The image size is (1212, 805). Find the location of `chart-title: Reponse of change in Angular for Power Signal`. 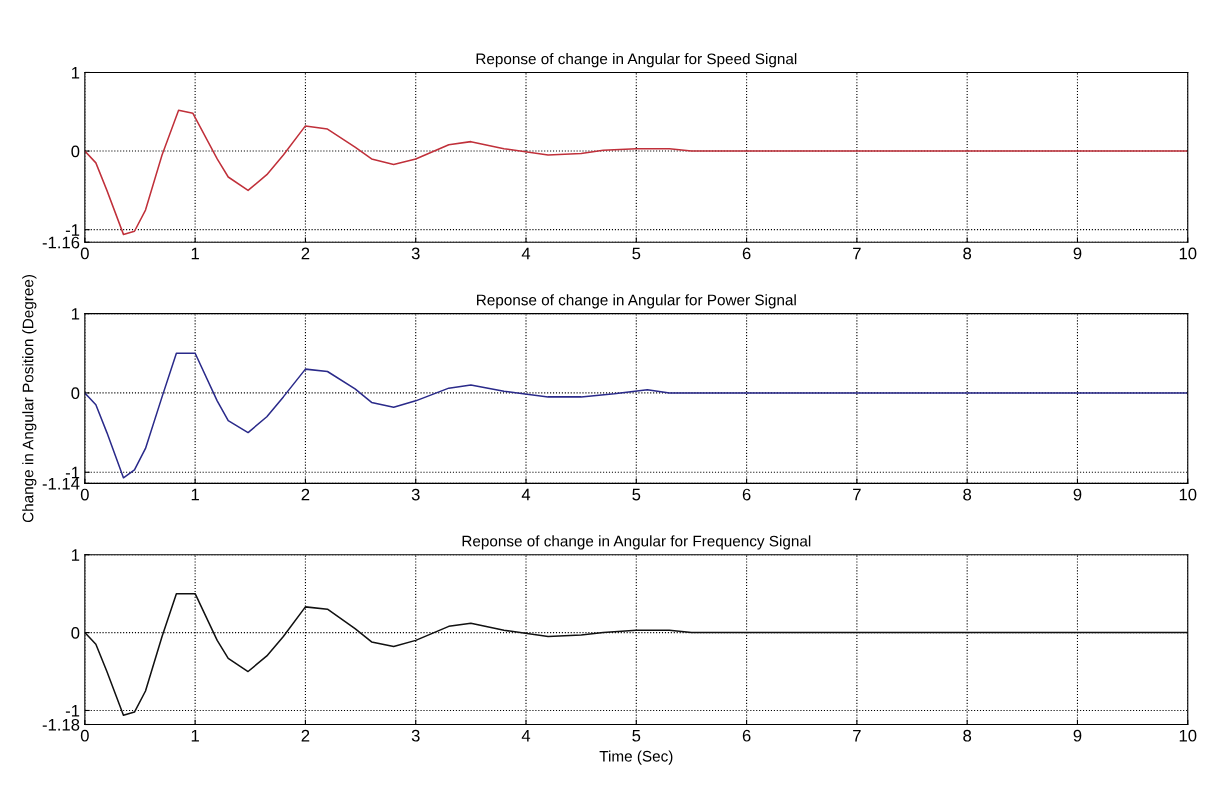

chart-title: Reponse of change in Angular for Power Signal is located at coordinates (636, 301).